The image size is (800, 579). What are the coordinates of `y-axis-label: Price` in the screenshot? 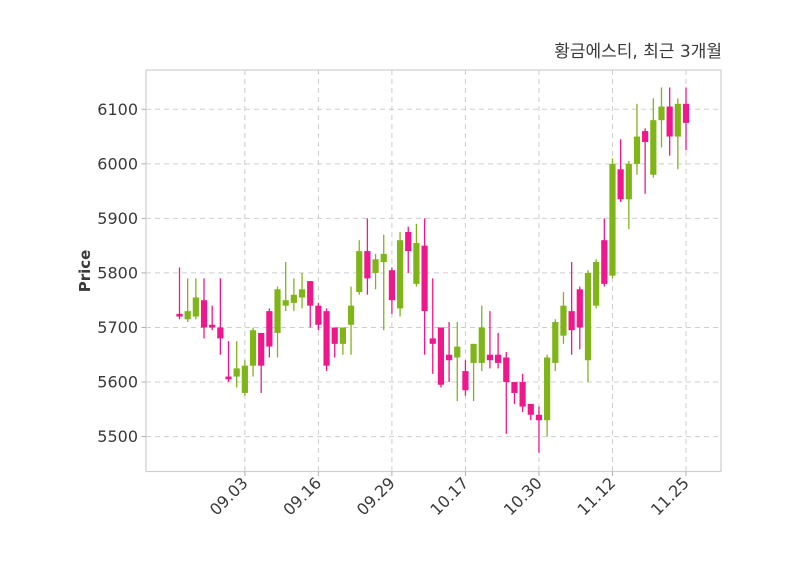 It's located at (85, 271).